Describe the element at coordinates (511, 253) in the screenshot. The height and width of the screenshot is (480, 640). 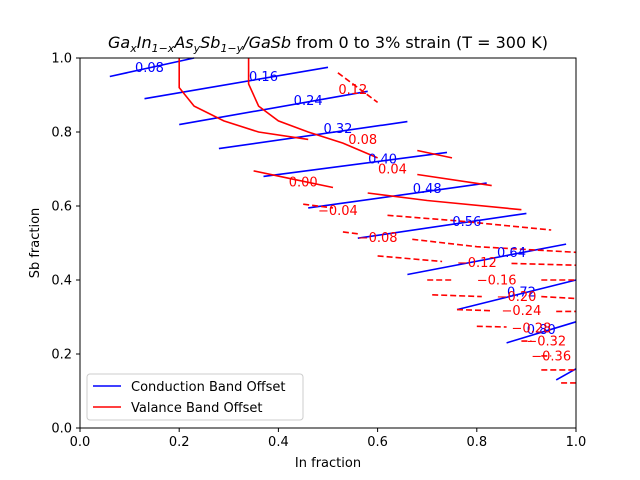
I see `conduction-contour-label: 0.64` at that location.